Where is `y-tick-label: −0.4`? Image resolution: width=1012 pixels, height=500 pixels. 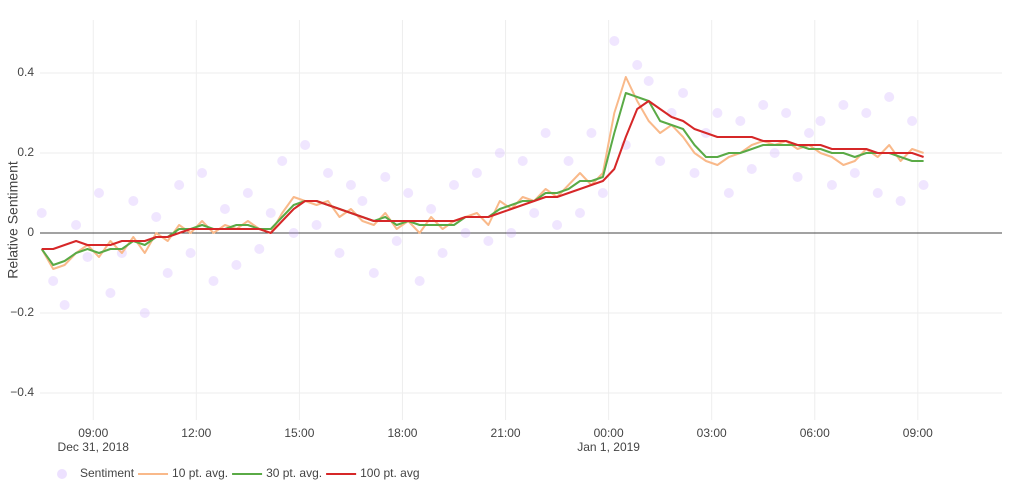 y-tick-label: −0.4 is located at coordinates (22, 392).